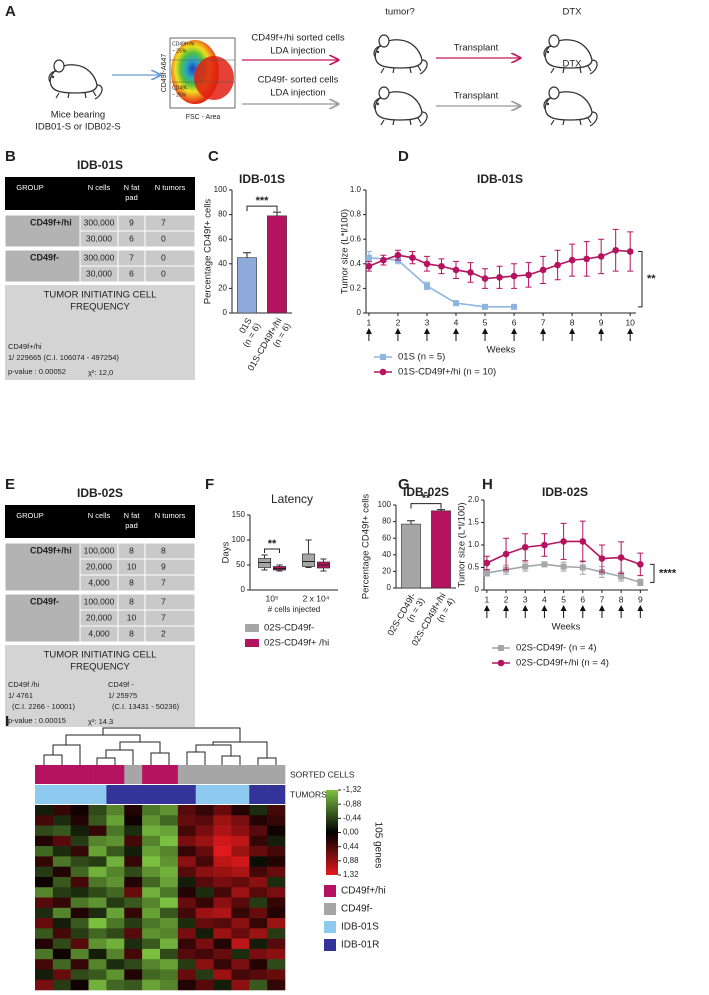 This screenshot has height=995, width=709. I want to click on y-tick-label: 20, so click(222, 288).